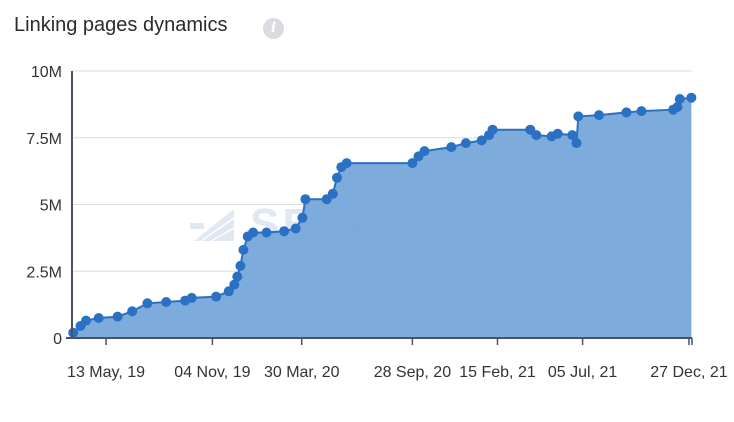  Describe the element at coordinates (57, 339) in the screenshot. I see `y-tick-label: 0` at that location.